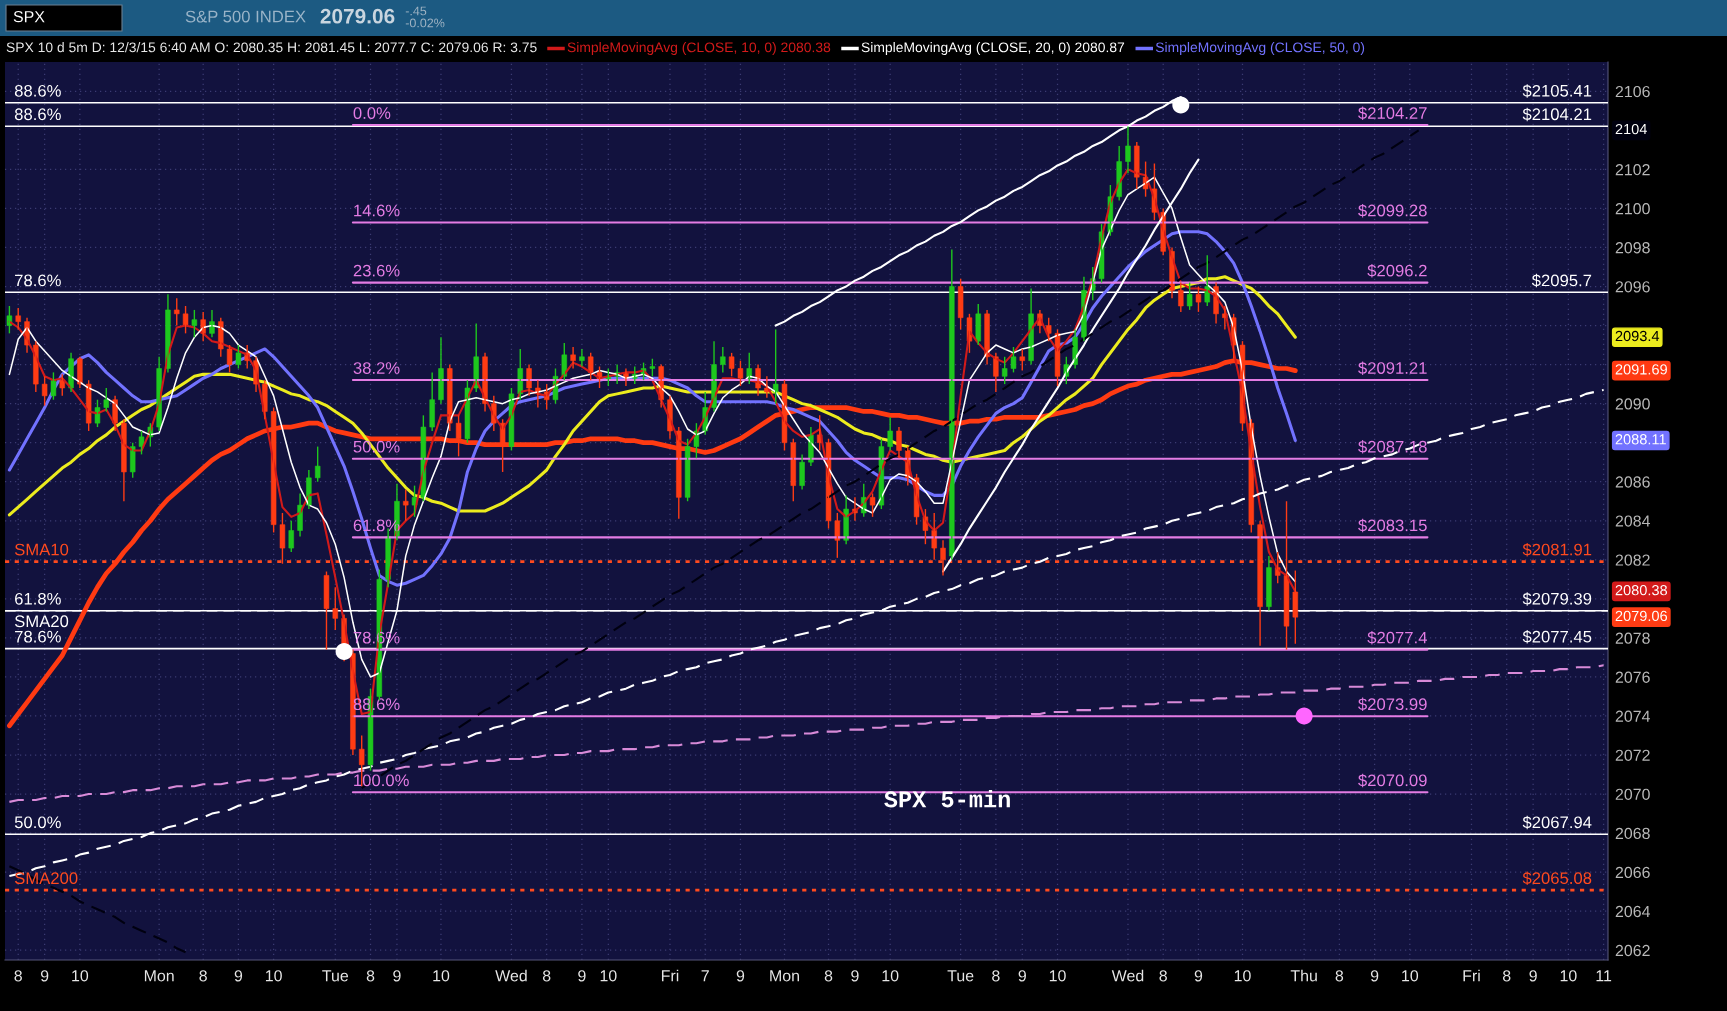  Describe the element at coordinates (37, 114) in the screenshot. I see `annotation: 88.6%` at that location.